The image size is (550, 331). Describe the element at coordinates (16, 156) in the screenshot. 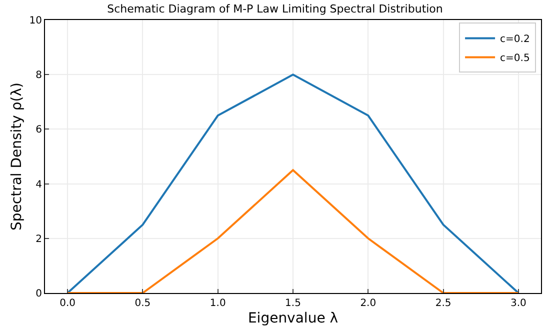

I see `y-axis-title: Spectral Density ρ(λ)` at that location.